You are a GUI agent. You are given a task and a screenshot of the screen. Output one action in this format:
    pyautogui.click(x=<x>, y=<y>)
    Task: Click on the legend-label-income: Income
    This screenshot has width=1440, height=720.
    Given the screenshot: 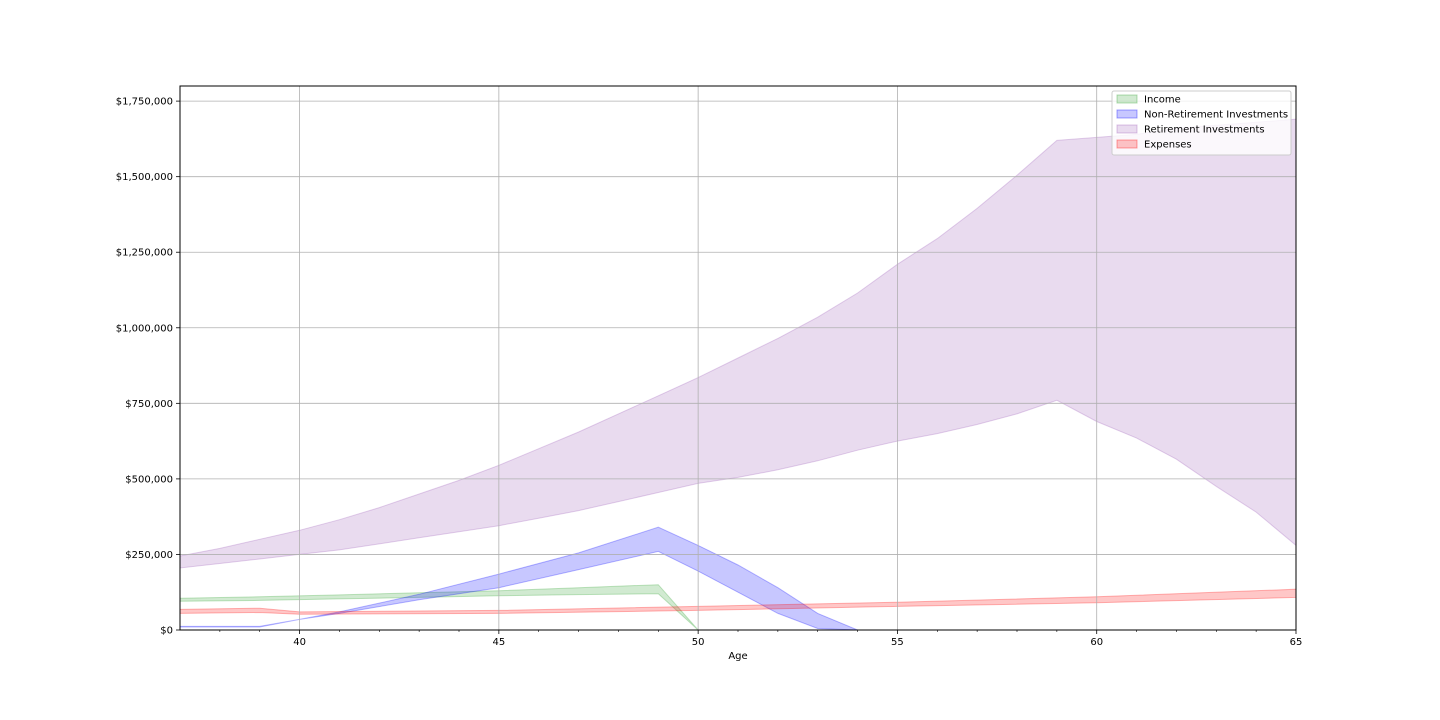 What is the action you would take?
    pyautogui.click(x=1162, y=100)
    